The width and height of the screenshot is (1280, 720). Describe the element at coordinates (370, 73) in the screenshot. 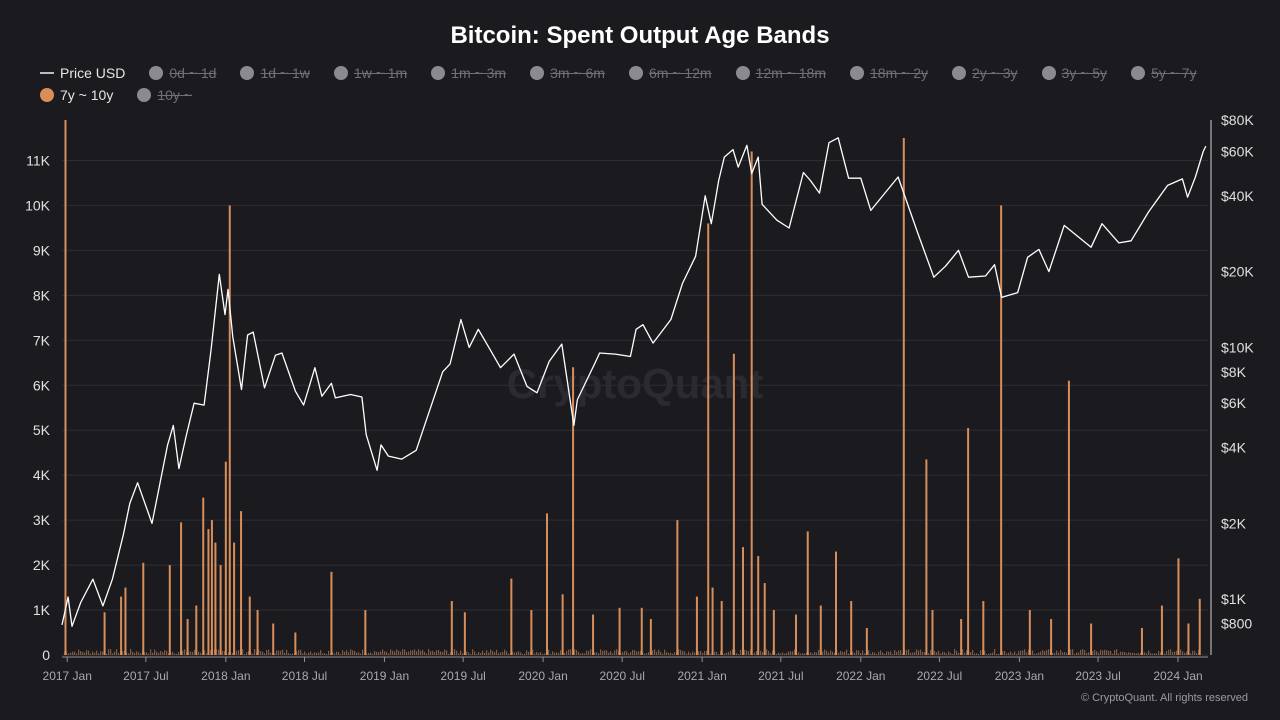

I see `legend-item: 1w ~ 1m` at that location.